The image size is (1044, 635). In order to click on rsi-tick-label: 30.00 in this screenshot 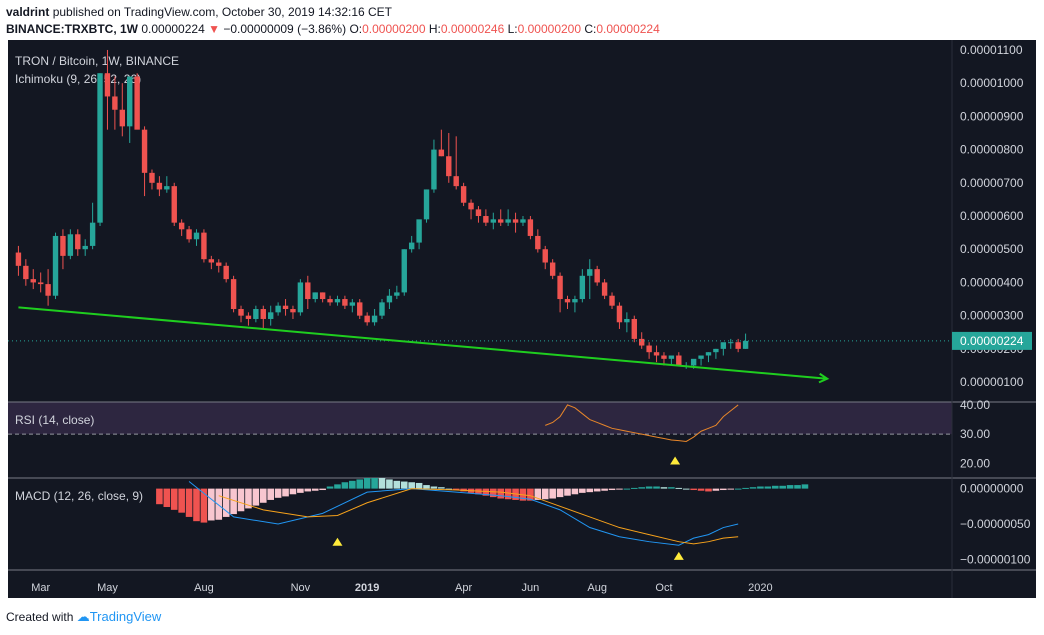, I will do `click(975, 434)`.